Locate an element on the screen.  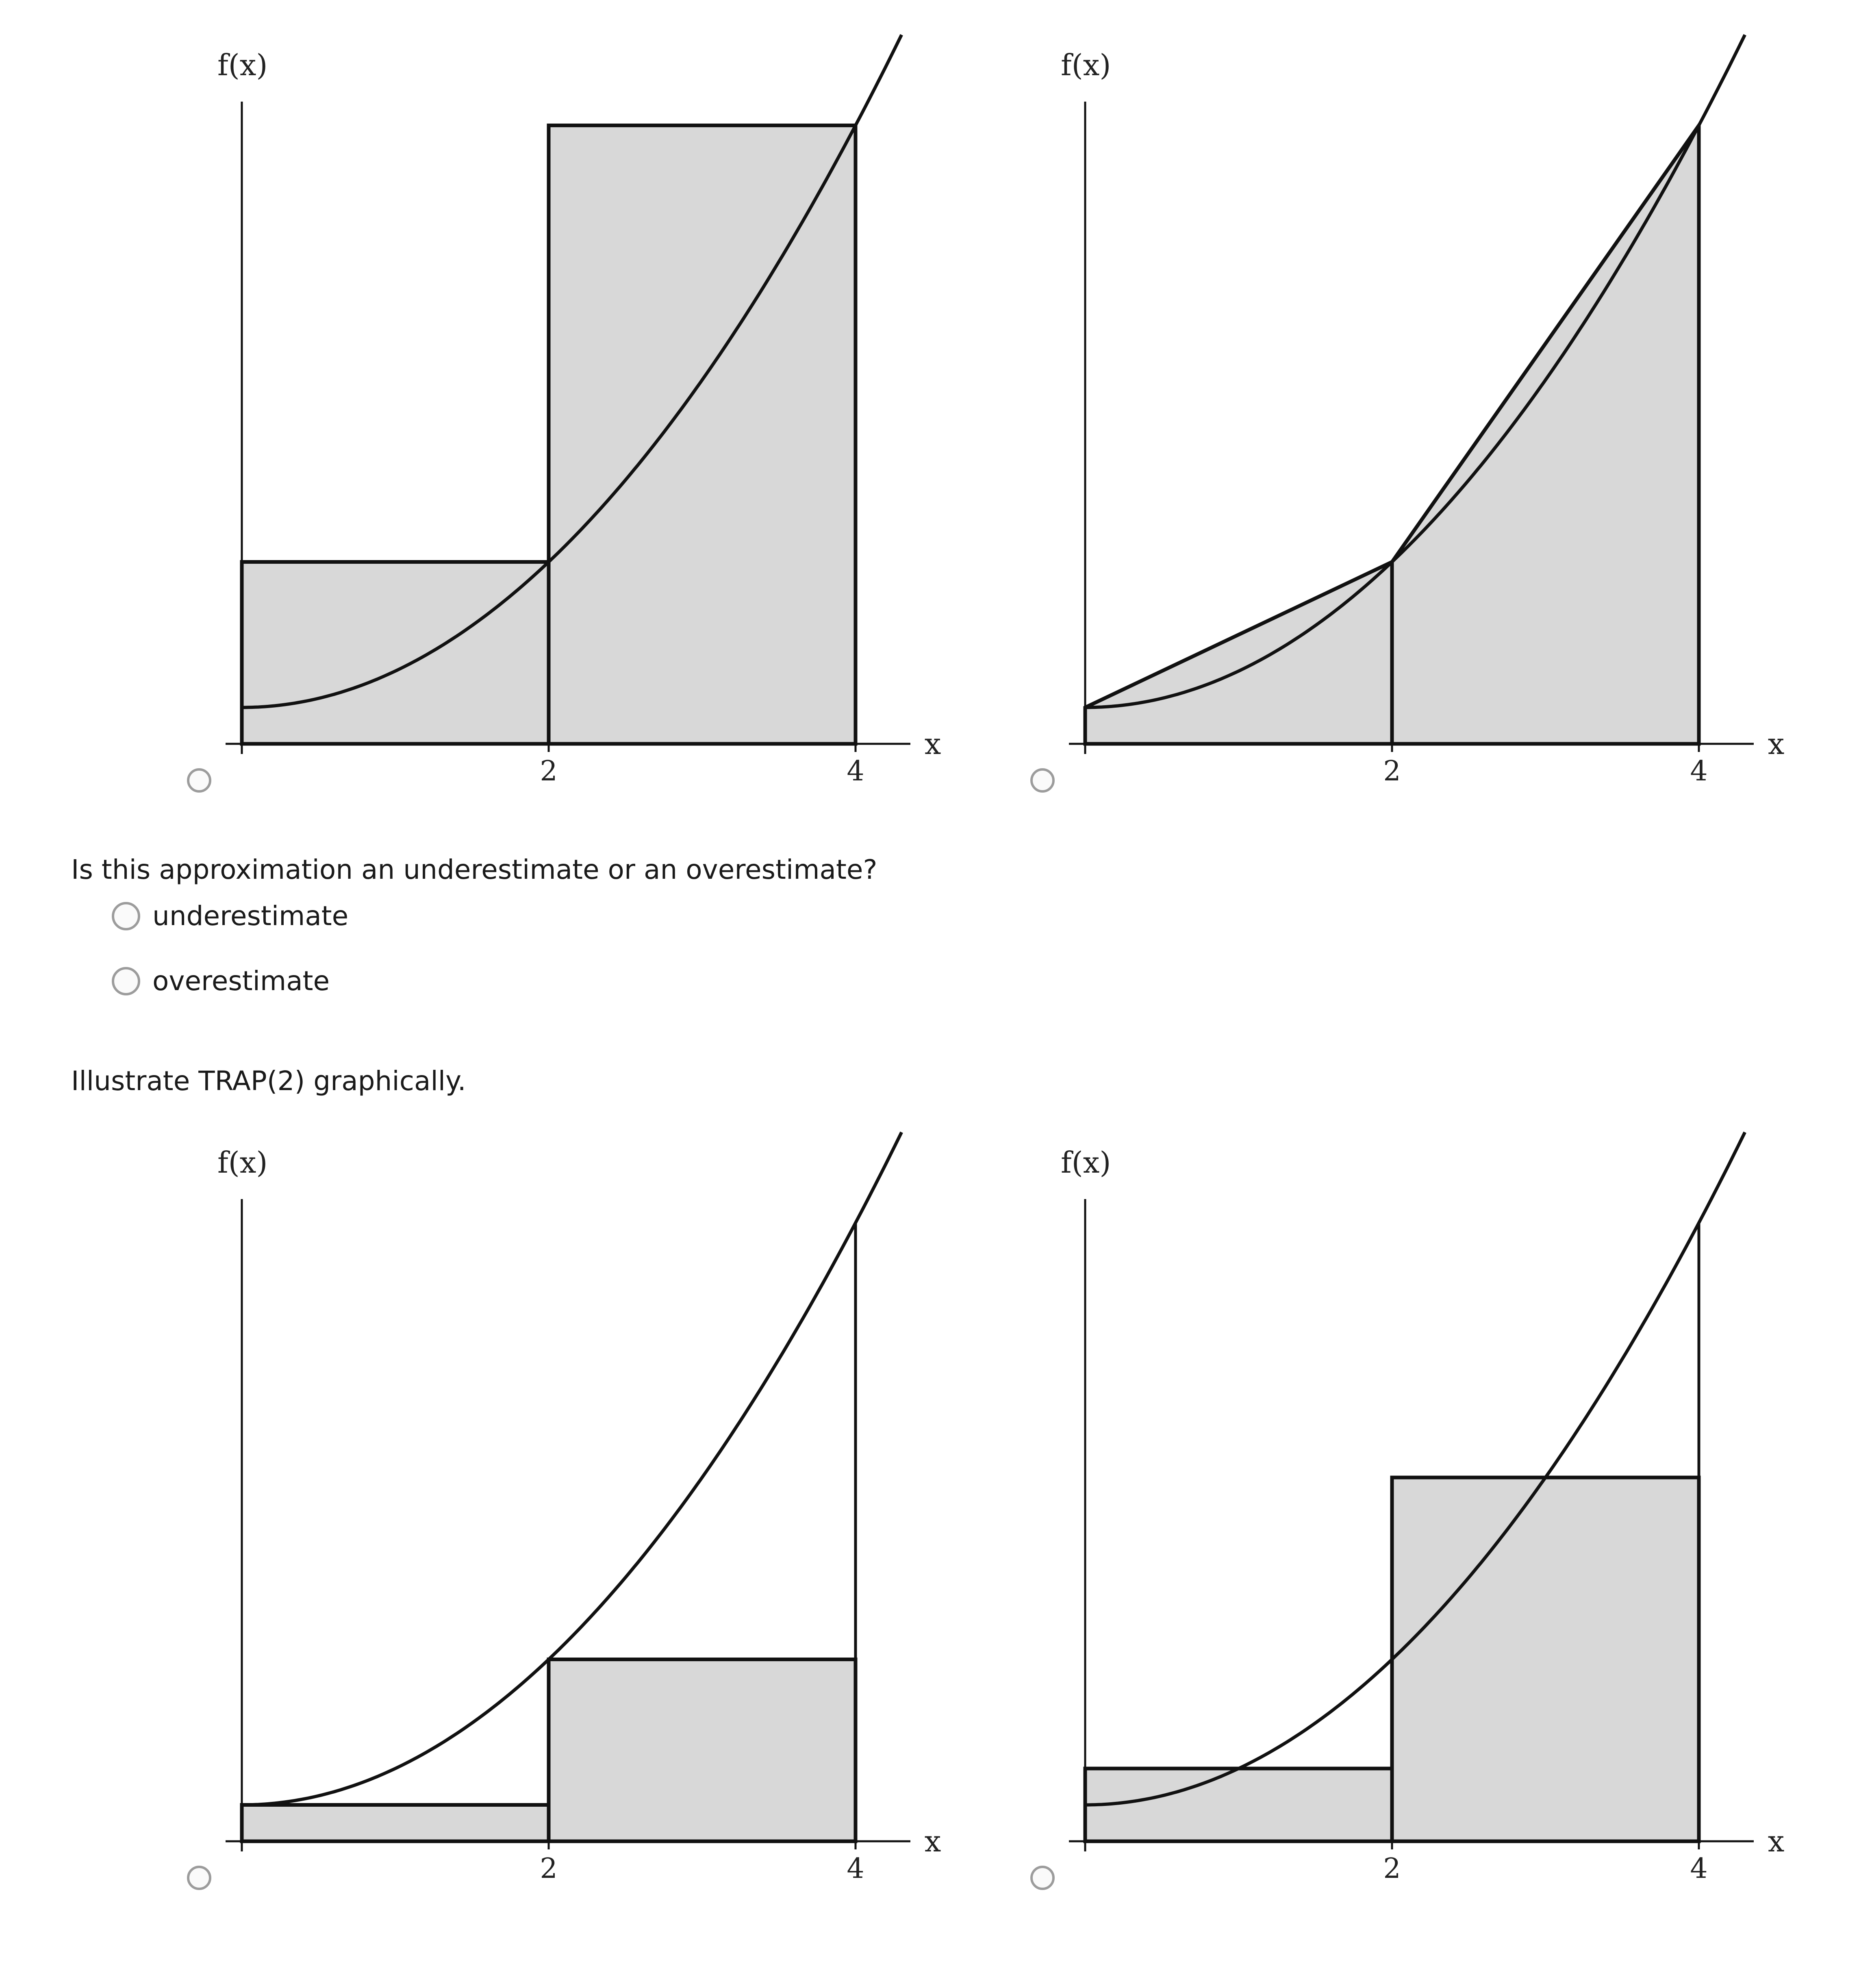
underestimate-label: underestimate is located at coordinates (250, 916).